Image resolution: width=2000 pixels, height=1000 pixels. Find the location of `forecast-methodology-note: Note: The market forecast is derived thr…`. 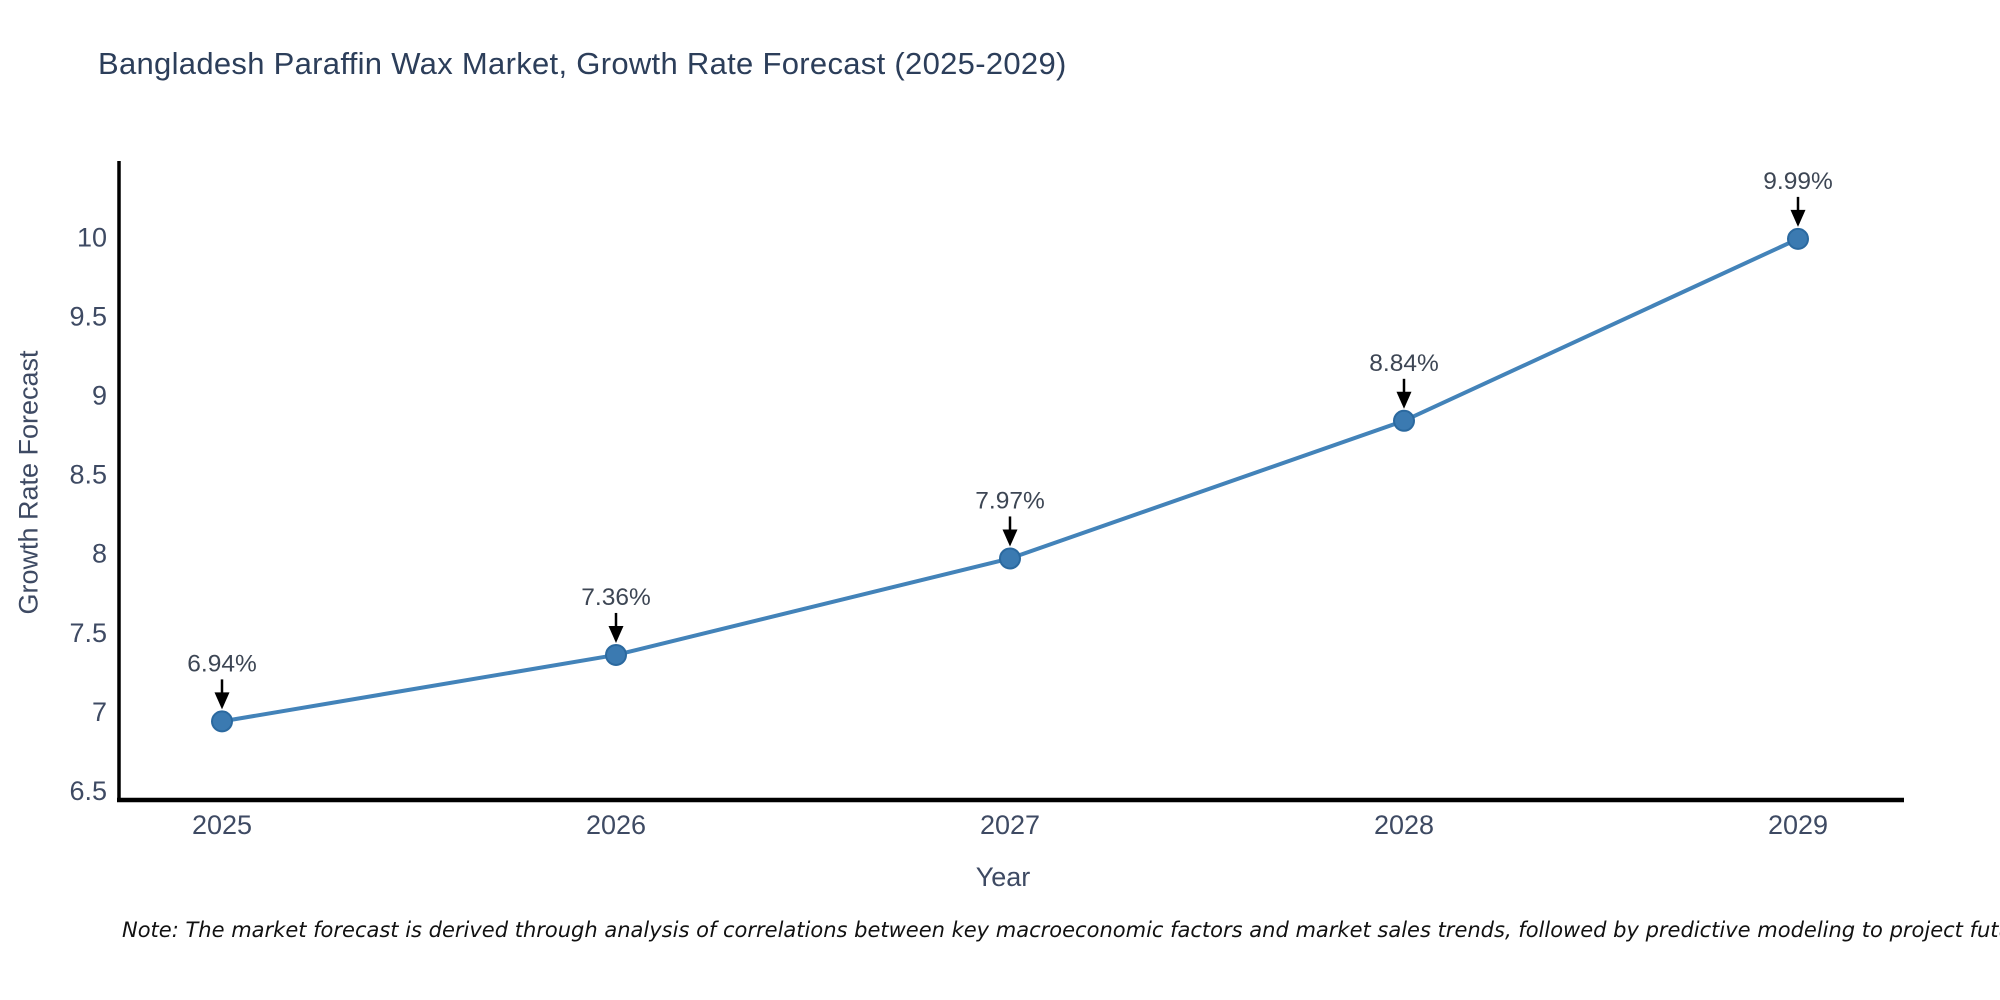

forecast-methodology-note: Note: The market forecast is derived thr… is located at coordinates (1061, 930).